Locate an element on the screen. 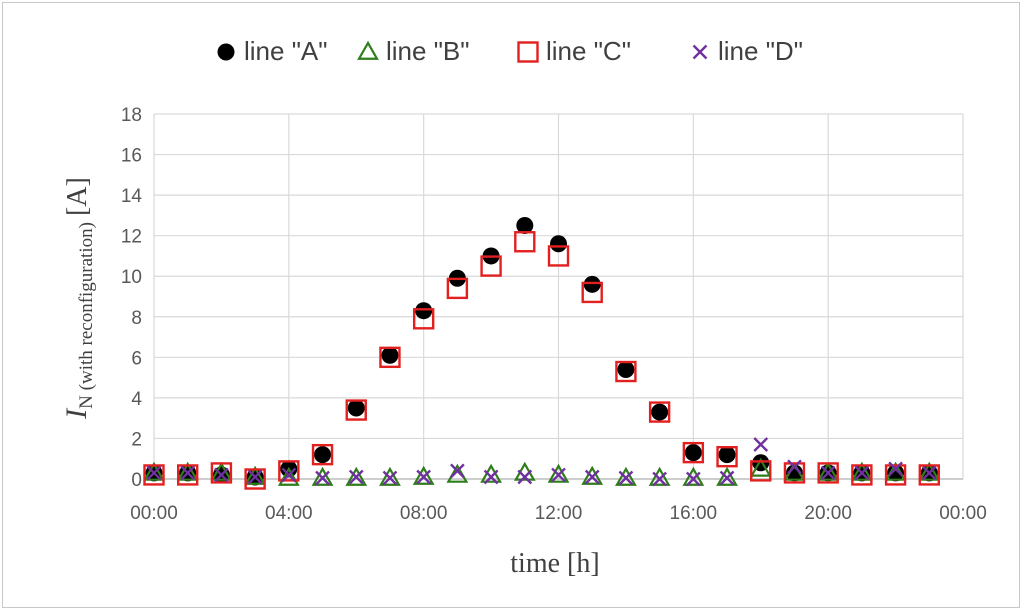 This screenshot has width=1027, height=616. y-tick-label: 4 is located at coordinates (136, 399).